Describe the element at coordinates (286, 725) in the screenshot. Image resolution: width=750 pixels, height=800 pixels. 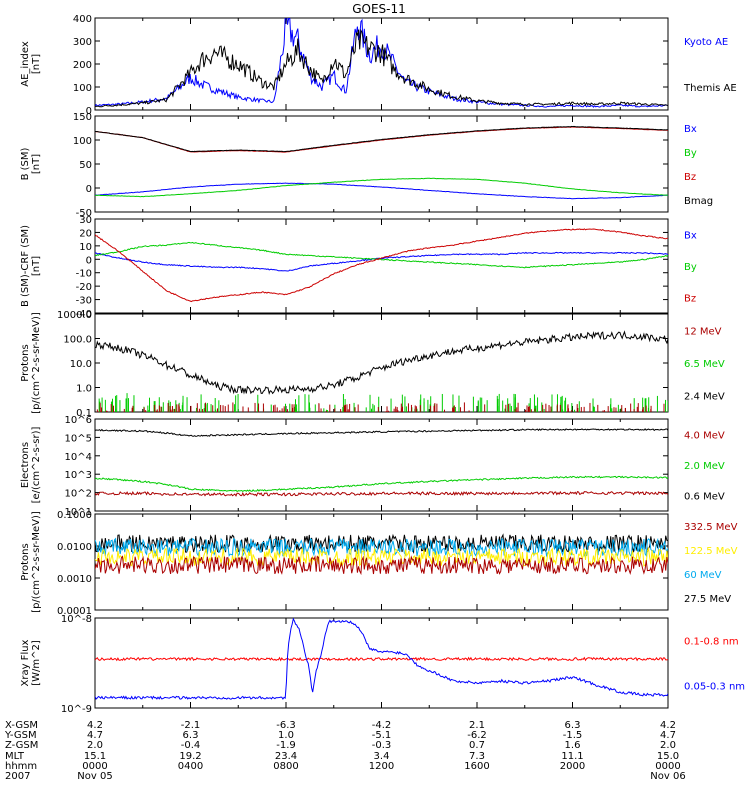
I see `axis-row-value: -6.3` at that location.